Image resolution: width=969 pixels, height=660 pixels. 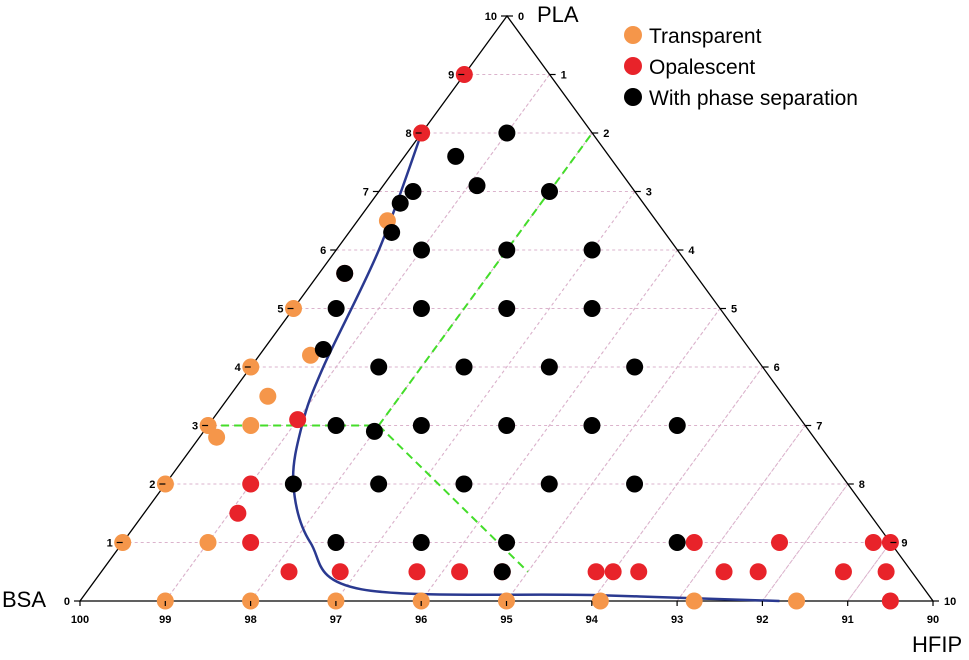 I want to click on tick-label-left: 7, so click(x=366, y=193).